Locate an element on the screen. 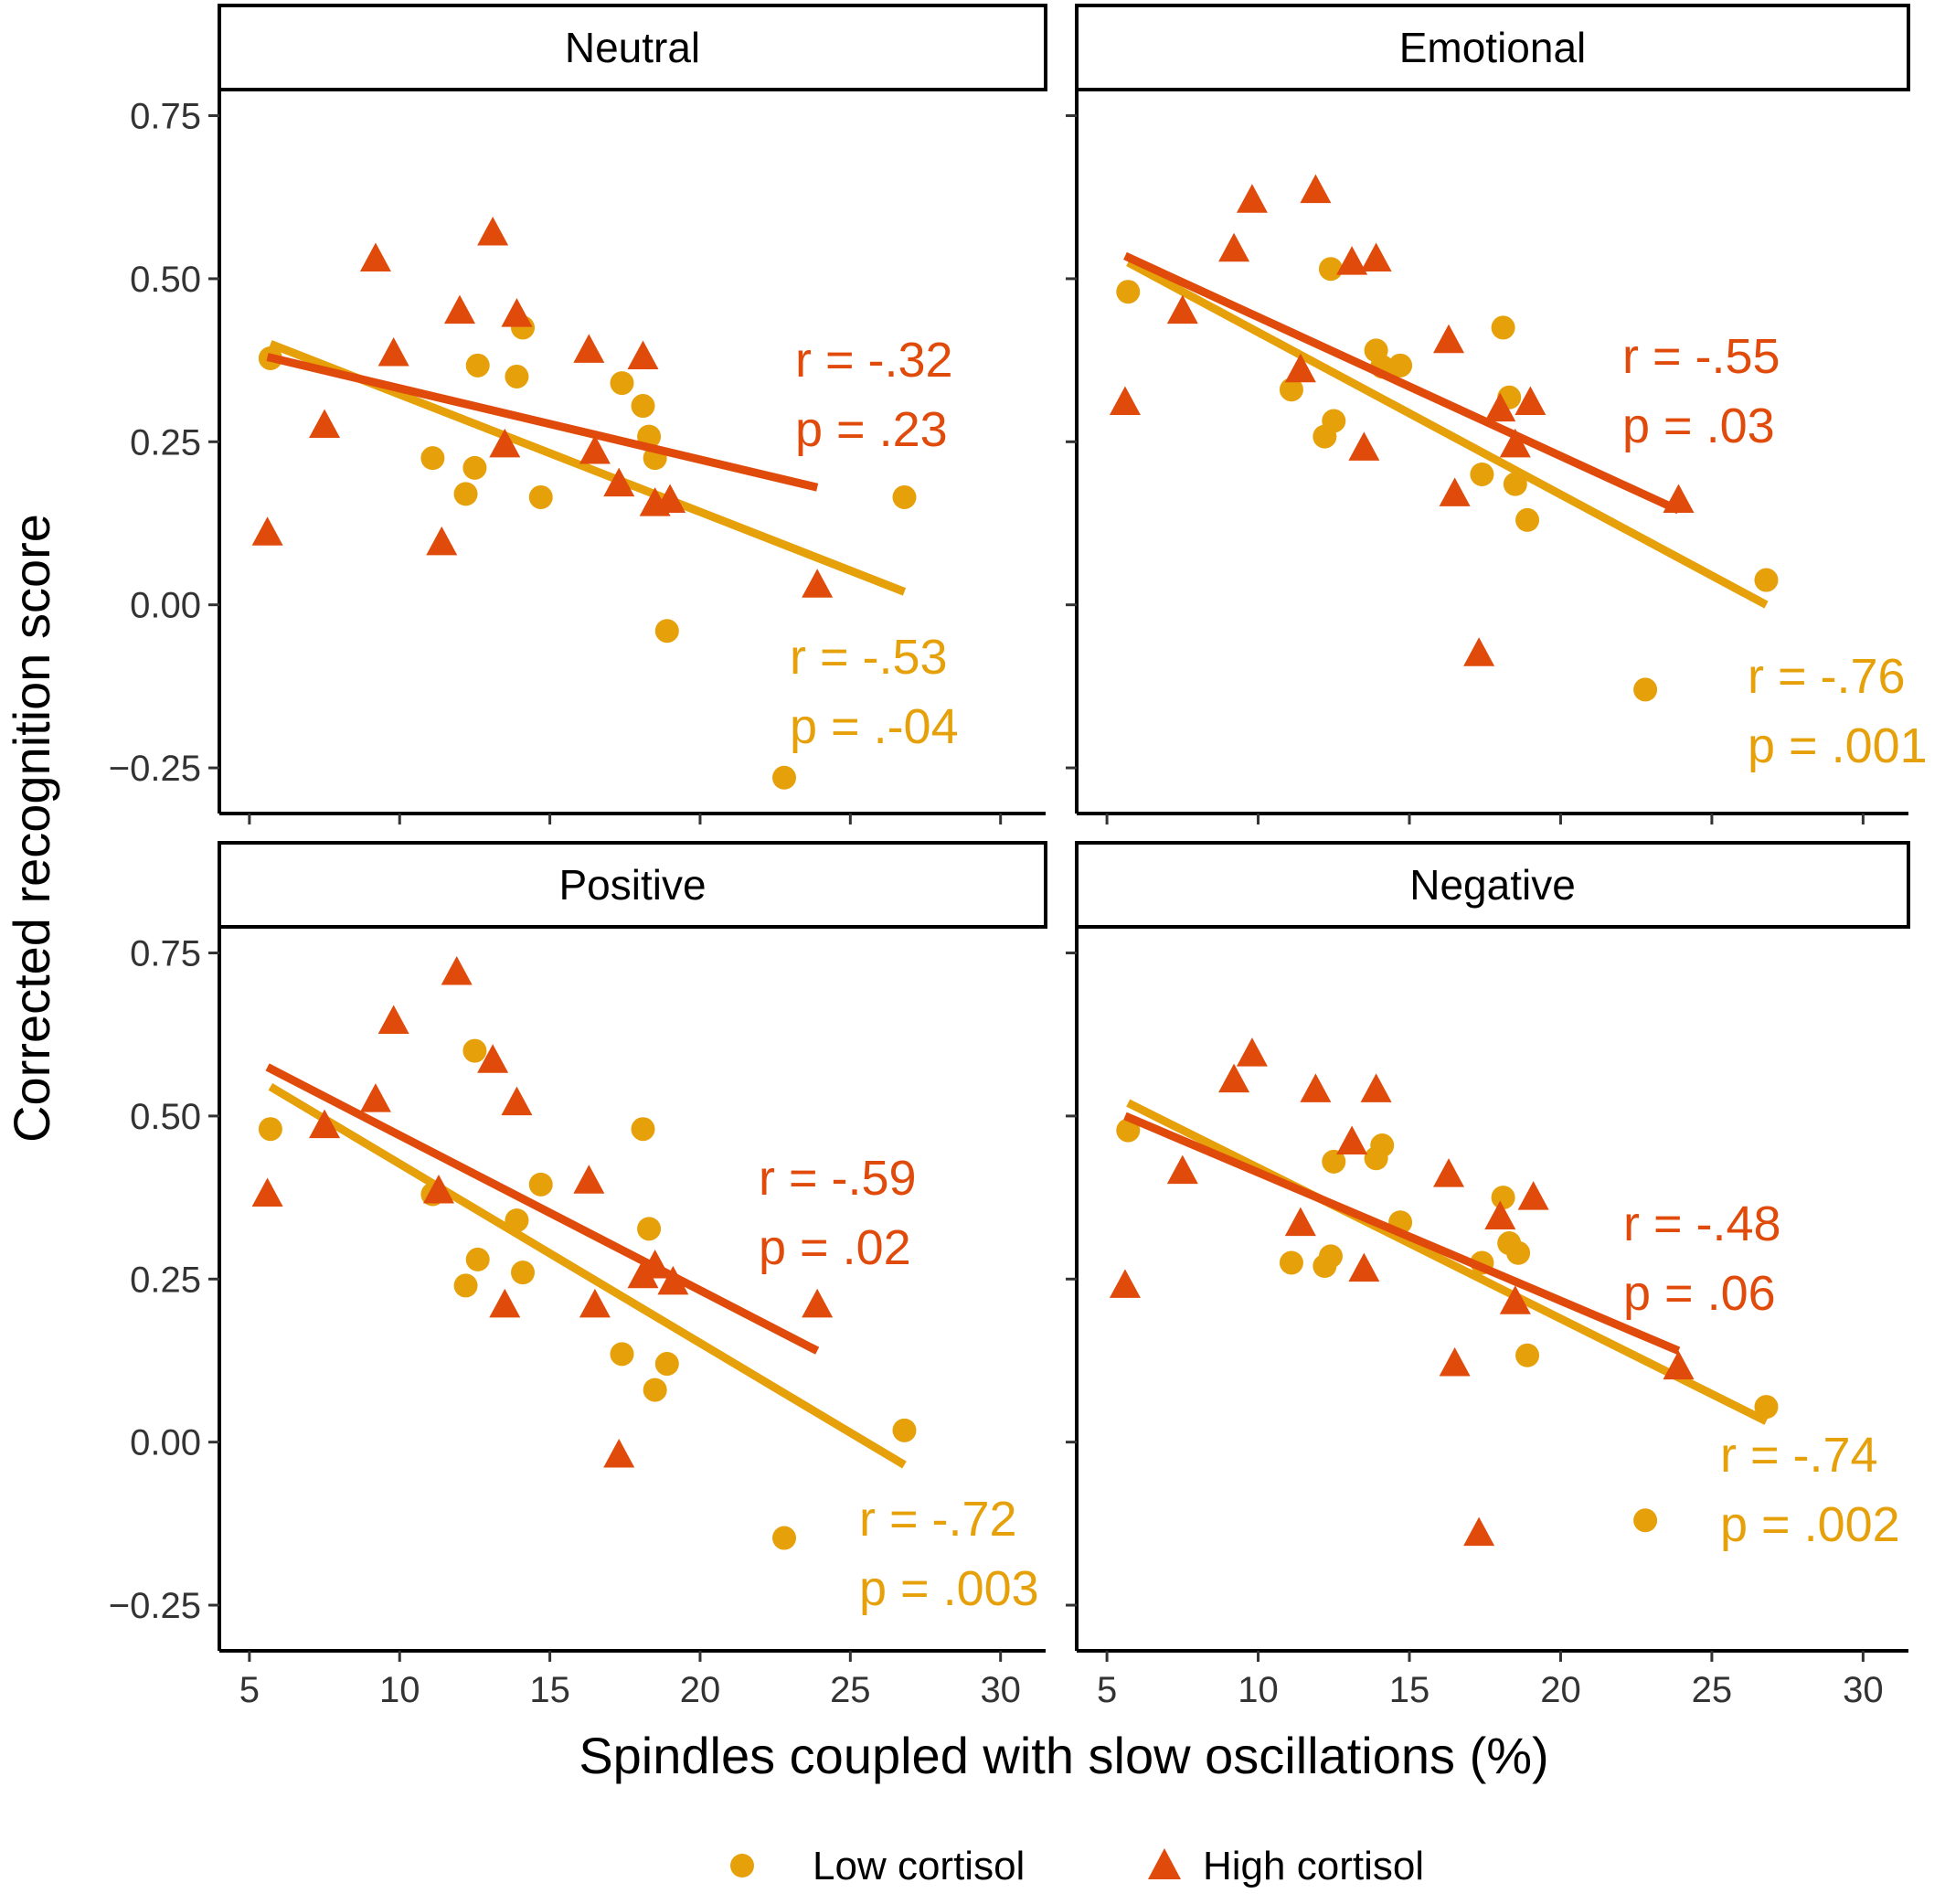  facet-title: Positive is located at coordinates (632, 885).